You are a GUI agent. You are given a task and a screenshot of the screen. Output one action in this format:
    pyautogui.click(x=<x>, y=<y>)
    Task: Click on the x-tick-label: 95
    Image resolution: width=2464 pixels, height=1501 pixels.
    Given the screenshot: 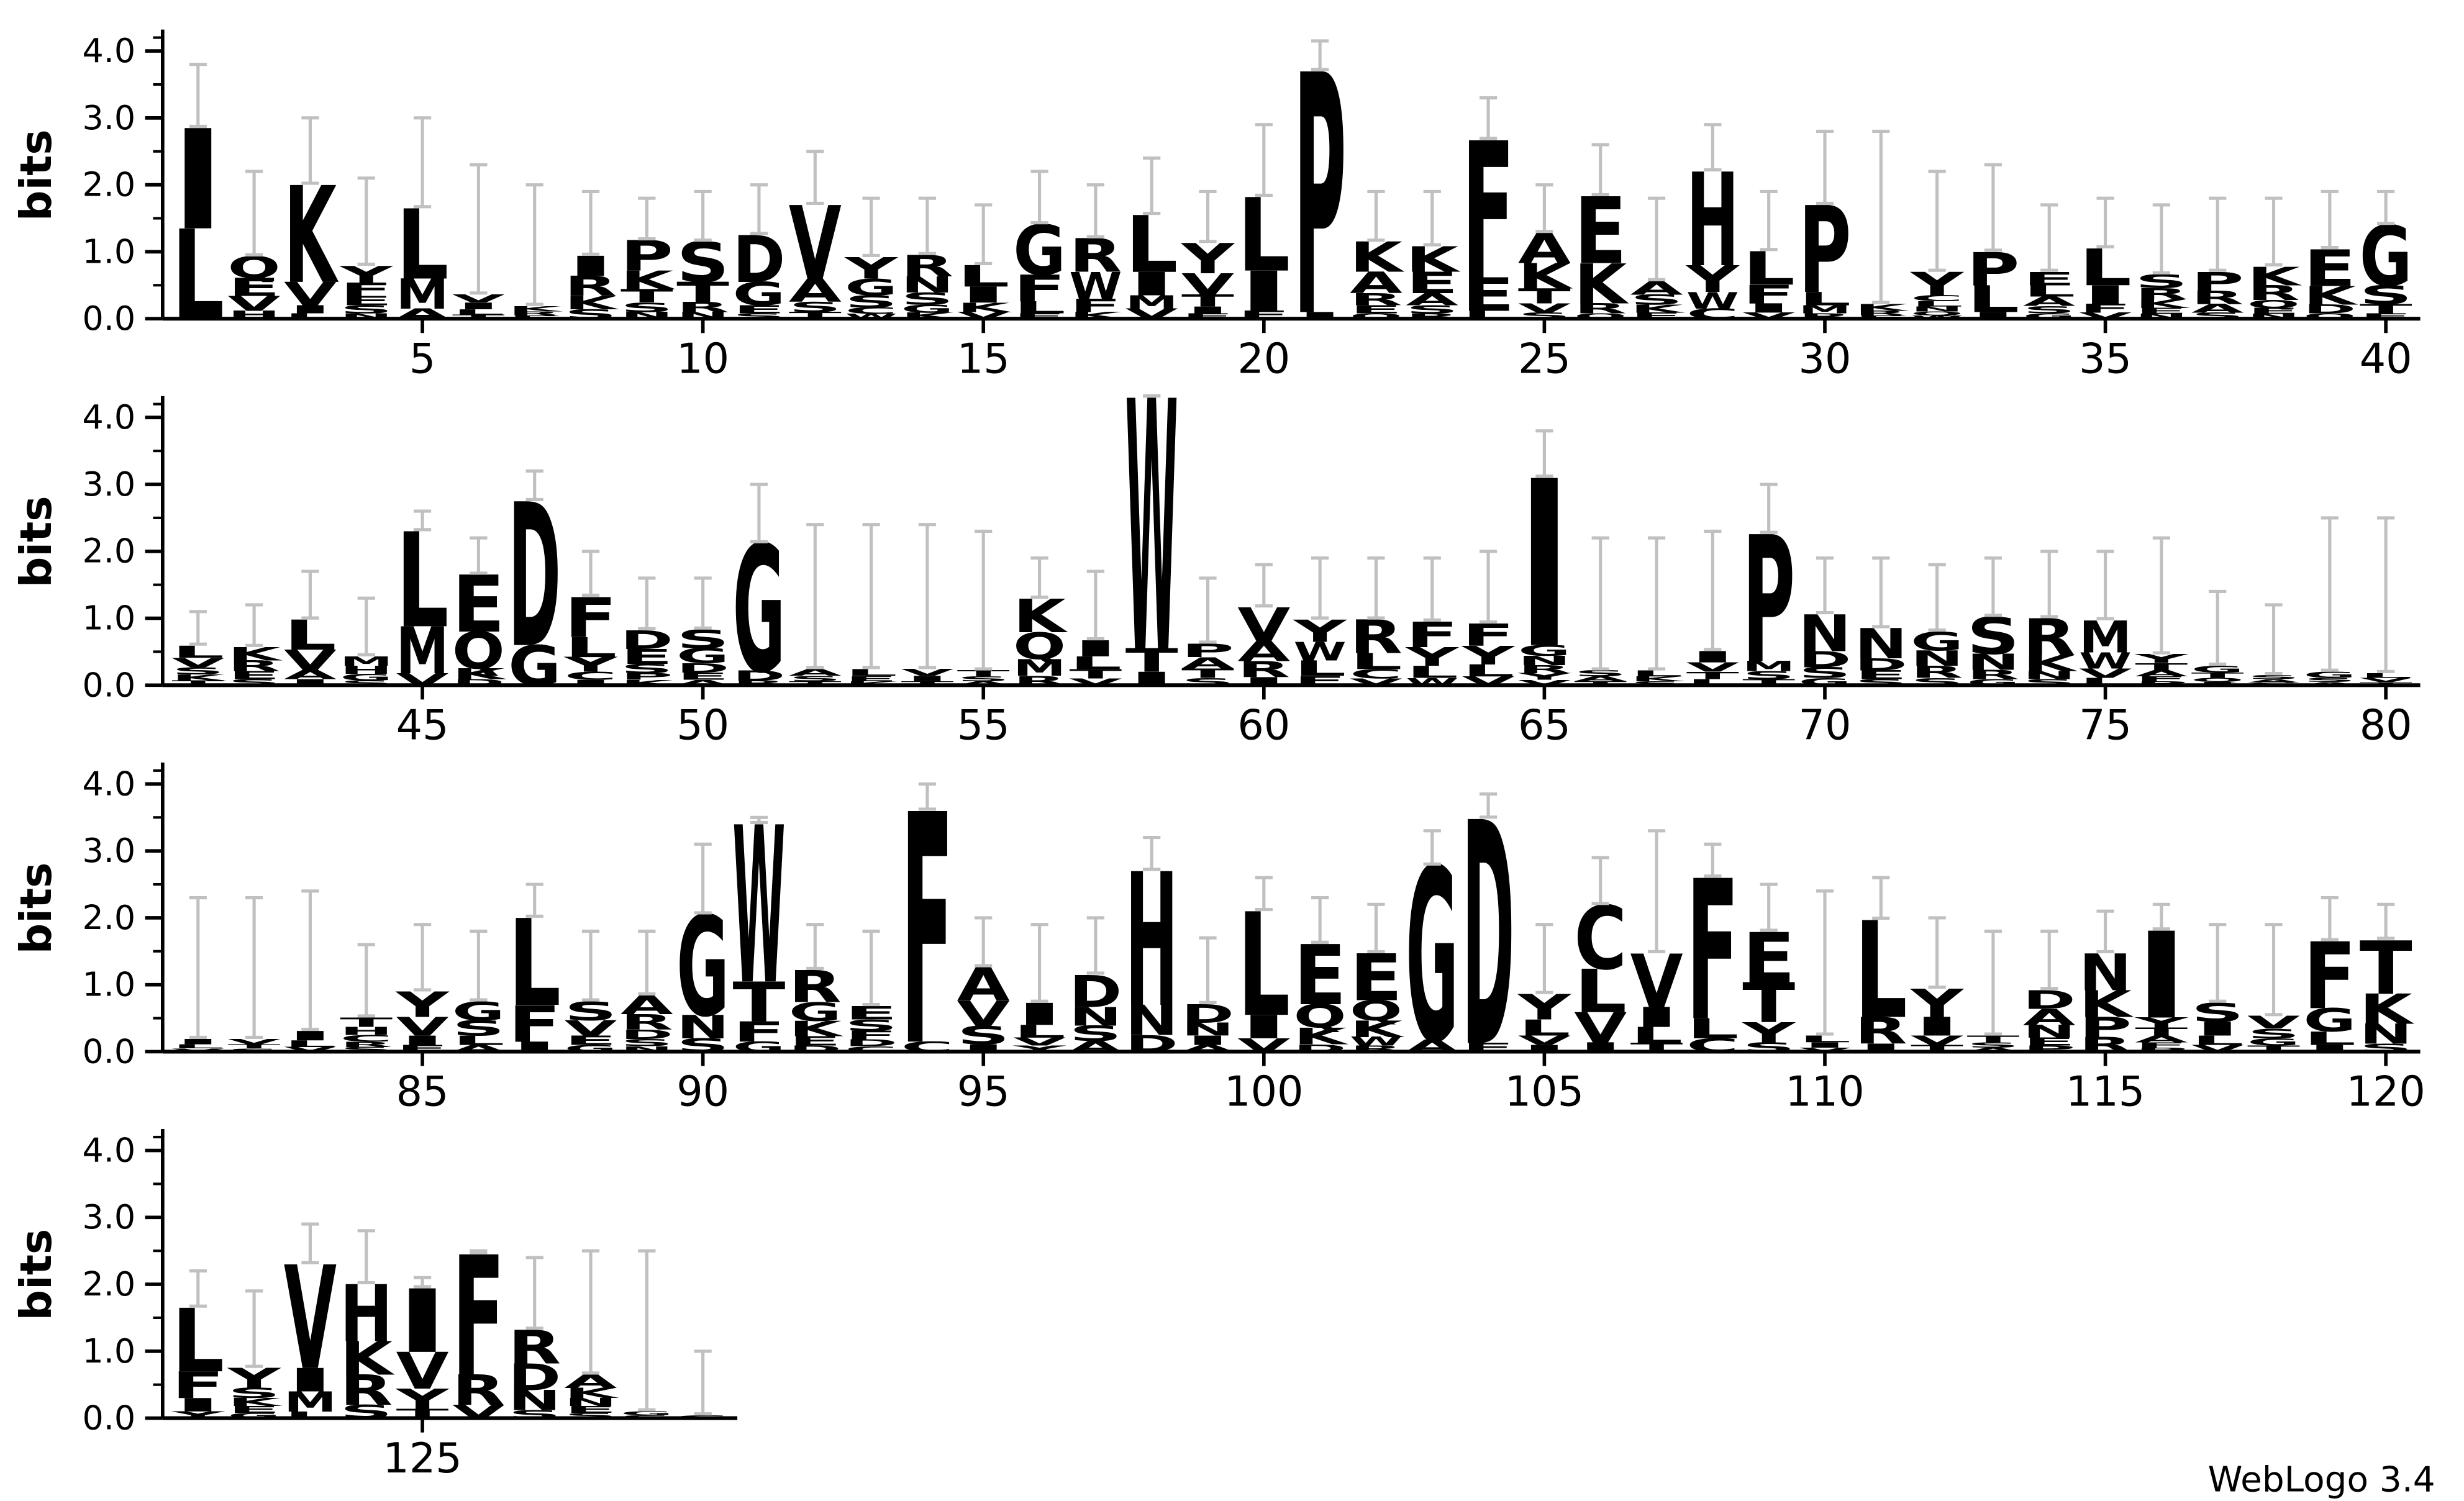 What is the action you would take?
    pyautogui.click(x=983, y=1092)
    